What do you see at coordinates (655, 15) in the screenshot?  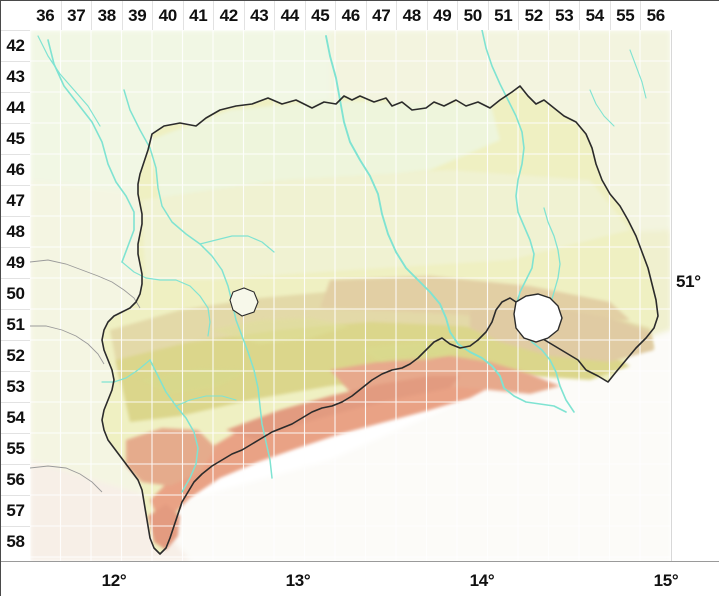 I see `axis-top-tick-56: 56` at bounding box center [655, 15].